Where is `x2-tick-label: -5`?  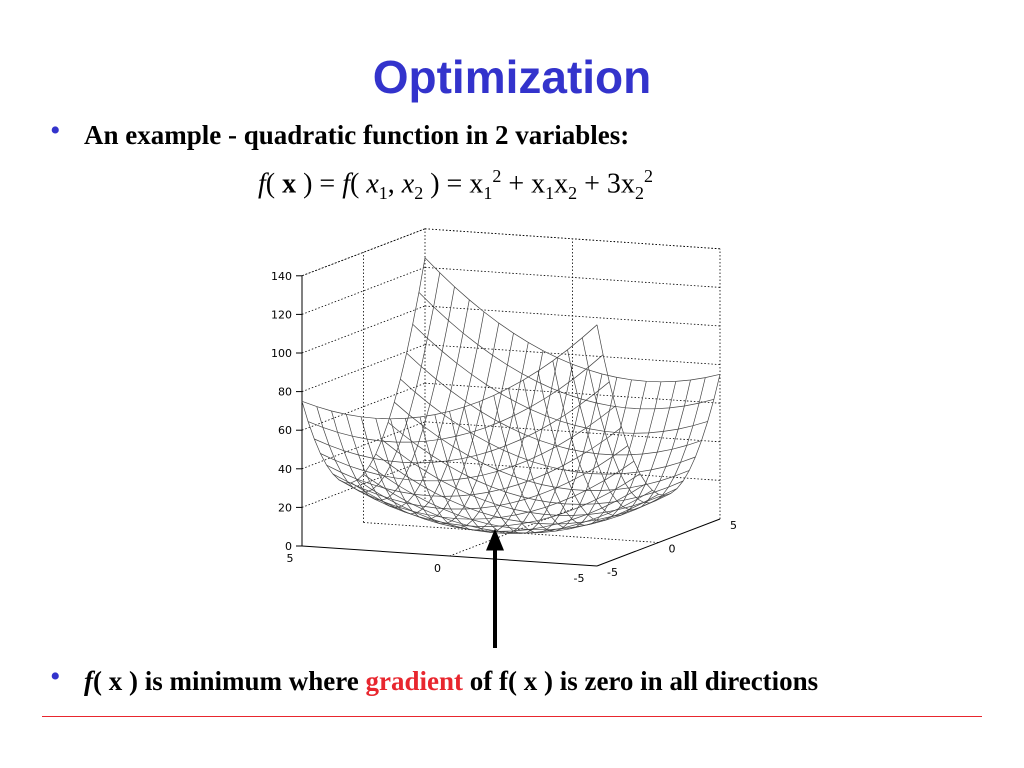
x2-tick-label: -5 is located at coordinates (612, 572).